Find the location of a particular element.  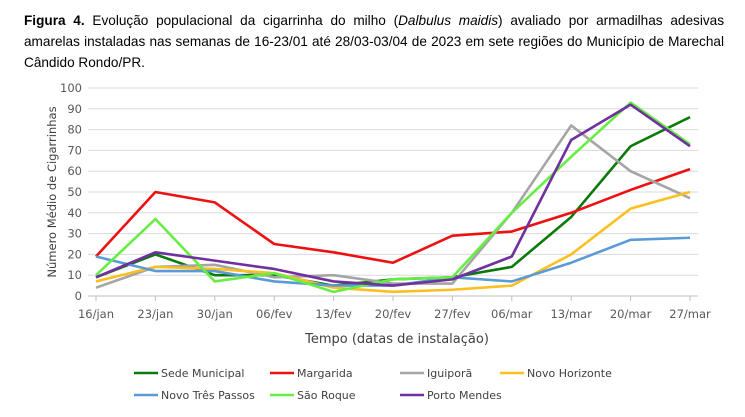

y-tick-label: 30 is located at coordinates (74, 234).